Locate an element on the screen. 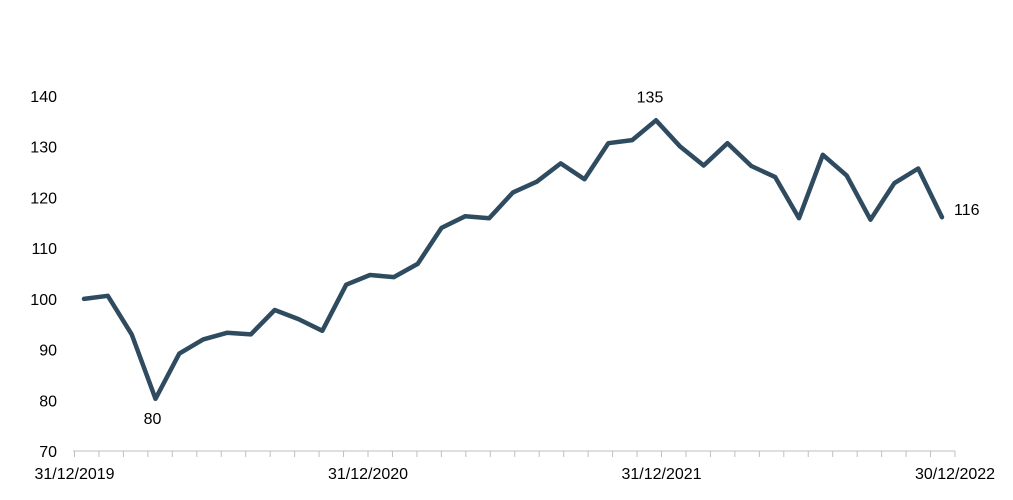 The width and height of the screenshot is (1013, 500). y-tick-label: 140 is located at coordinates (43, 97).